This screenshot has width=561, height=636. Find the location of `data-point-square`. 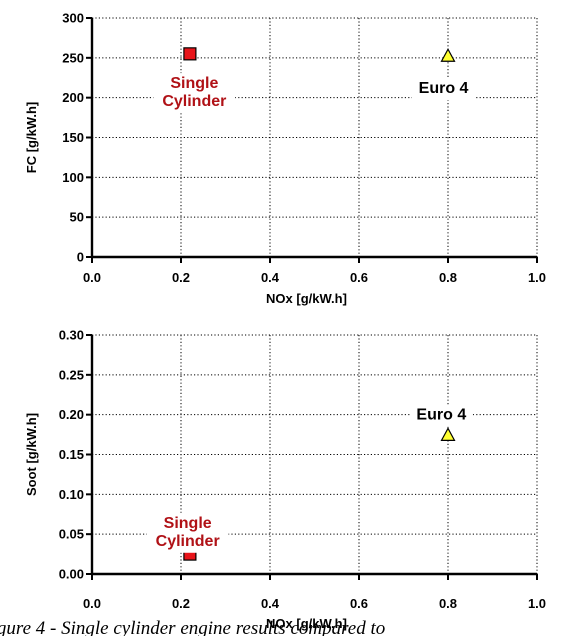

data-point-square is located at coordinates (190, 54).